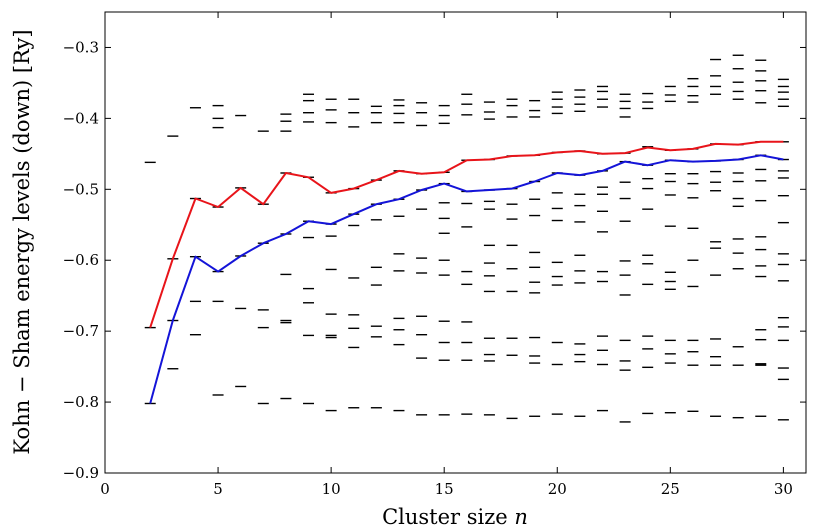 Image resolution: width=829 pixels, height=531 pixels. I want to click on y-tick-label: −0.8, so click(81, 402).